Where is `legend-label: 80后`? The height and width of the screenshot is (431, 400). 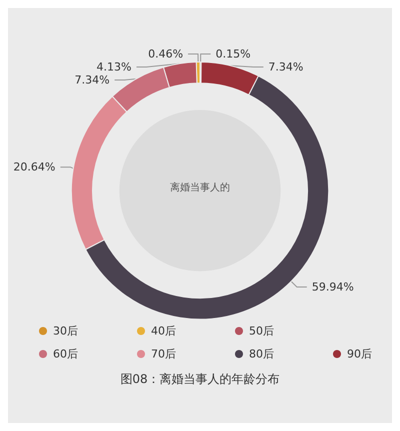
legend-label: 80后 is located at coordinates (261, 354).